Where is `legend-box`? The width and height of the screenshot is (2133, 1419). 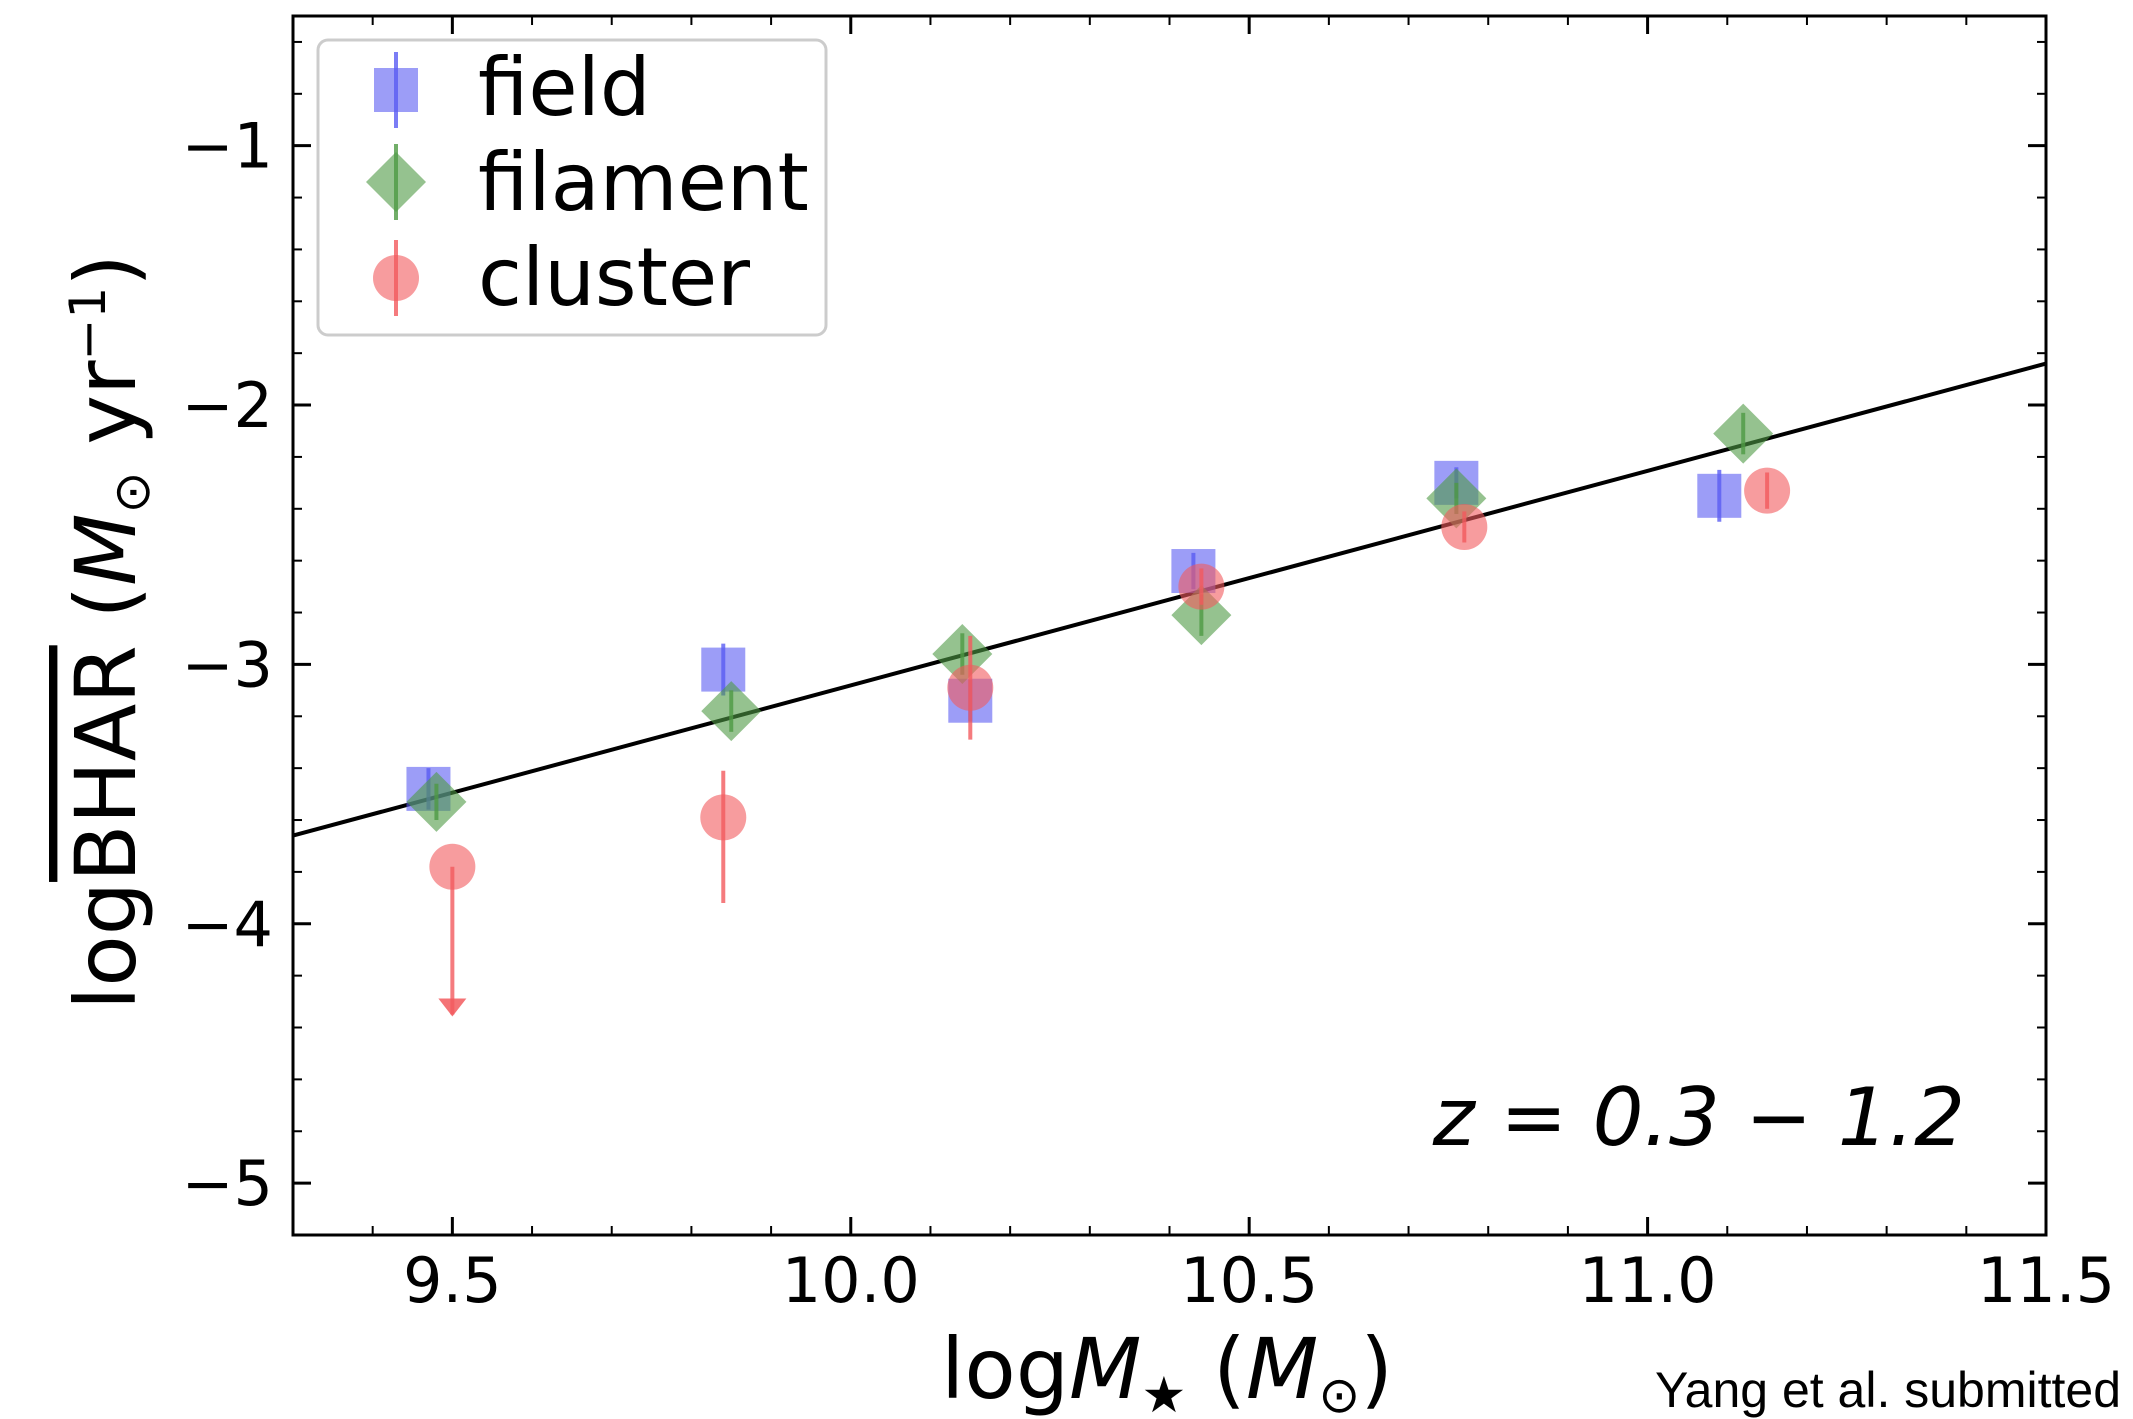
legend-box is located at coordinates (572, 187).